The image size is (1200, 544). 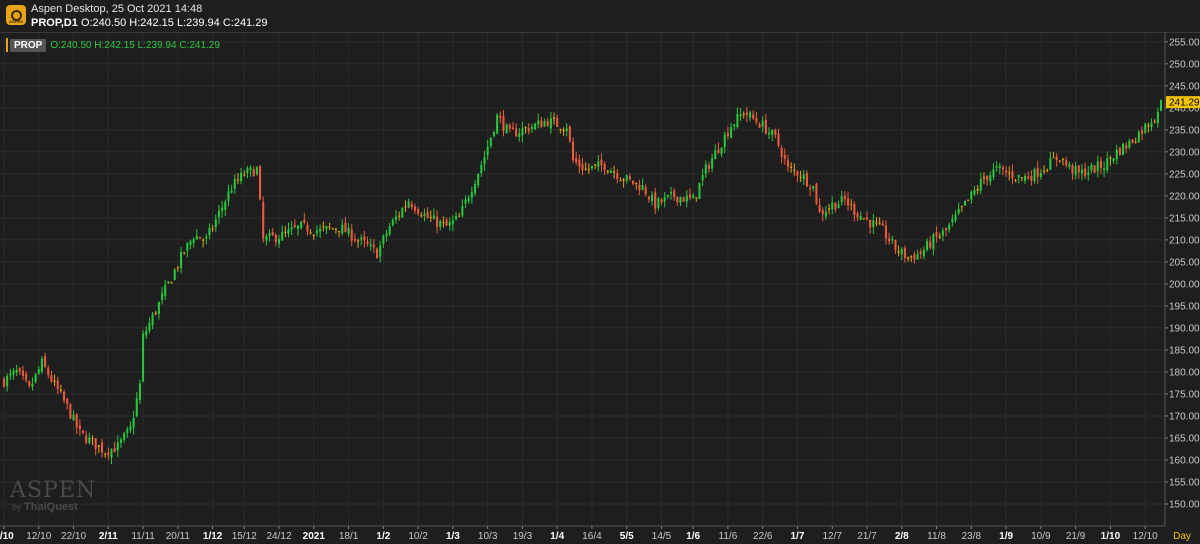 What do you see at coordinates (1184, 108) in the screenshot?
I see `y-tick-label: 240.00` at bounding box center [1184, 108].